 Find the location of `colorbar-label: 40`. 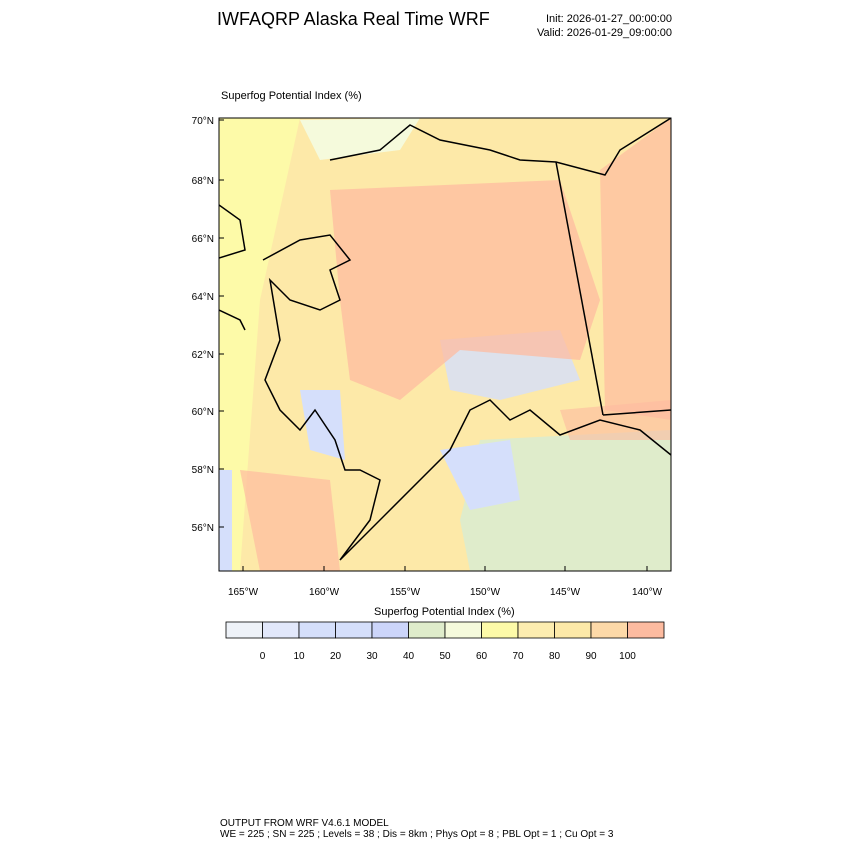

colorbar-label: 40 is located at coordinates (409, 656).